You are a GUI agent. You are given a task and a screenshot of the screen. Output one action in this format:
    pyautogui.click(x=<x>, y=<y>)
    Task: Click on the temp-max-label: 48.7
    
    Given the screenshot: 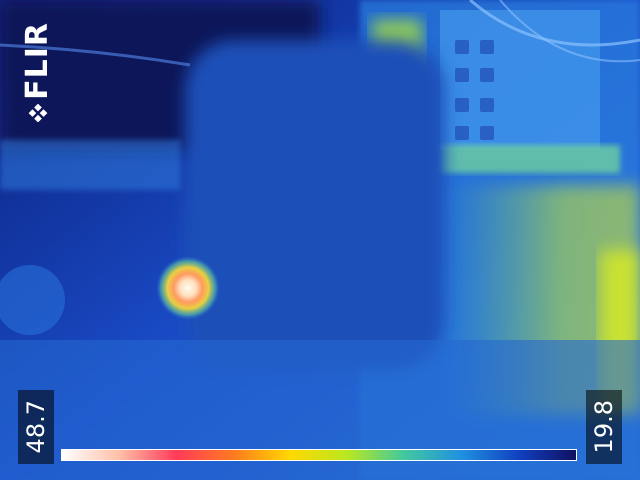 What is the action you would take?
    pyautogui.click(x=36, y=427)
    